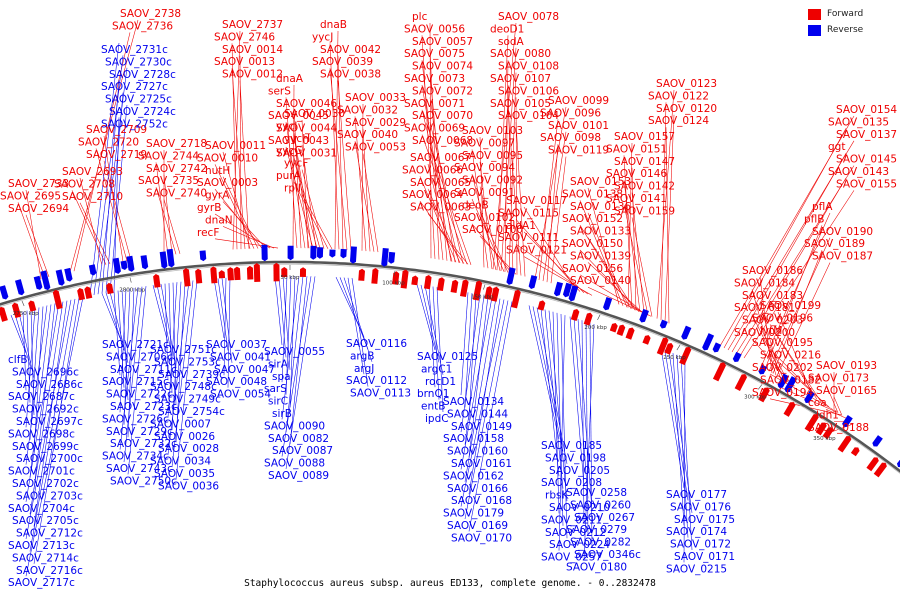 The height and width of the screenshot is (600, 900). I want to click on reverse-gene-label: SAOV_2748c, so click(183, 387).